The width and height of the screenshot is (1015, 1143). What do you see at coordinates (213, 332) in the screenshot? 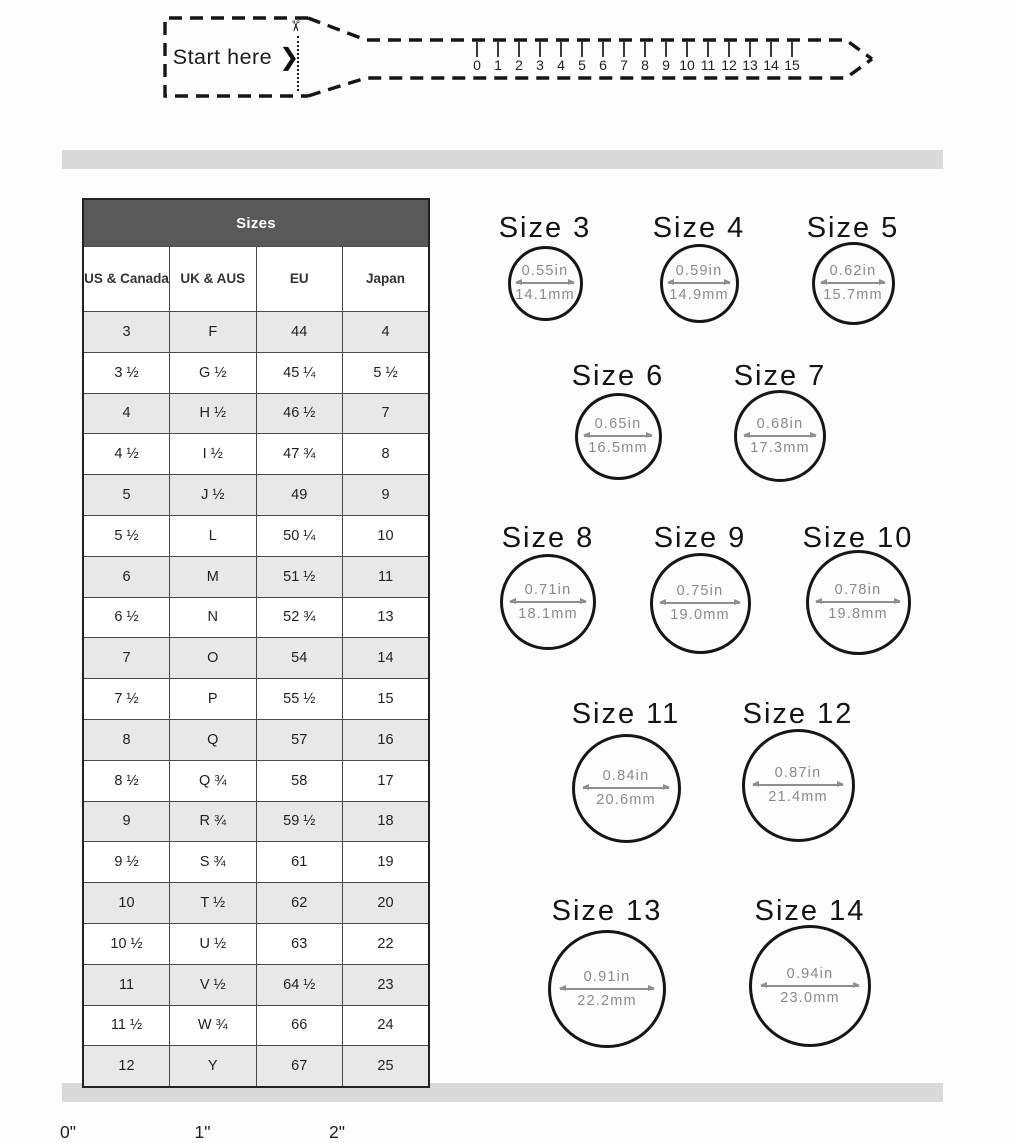
I see `table-cell: F` at bounding box center [213, 332].